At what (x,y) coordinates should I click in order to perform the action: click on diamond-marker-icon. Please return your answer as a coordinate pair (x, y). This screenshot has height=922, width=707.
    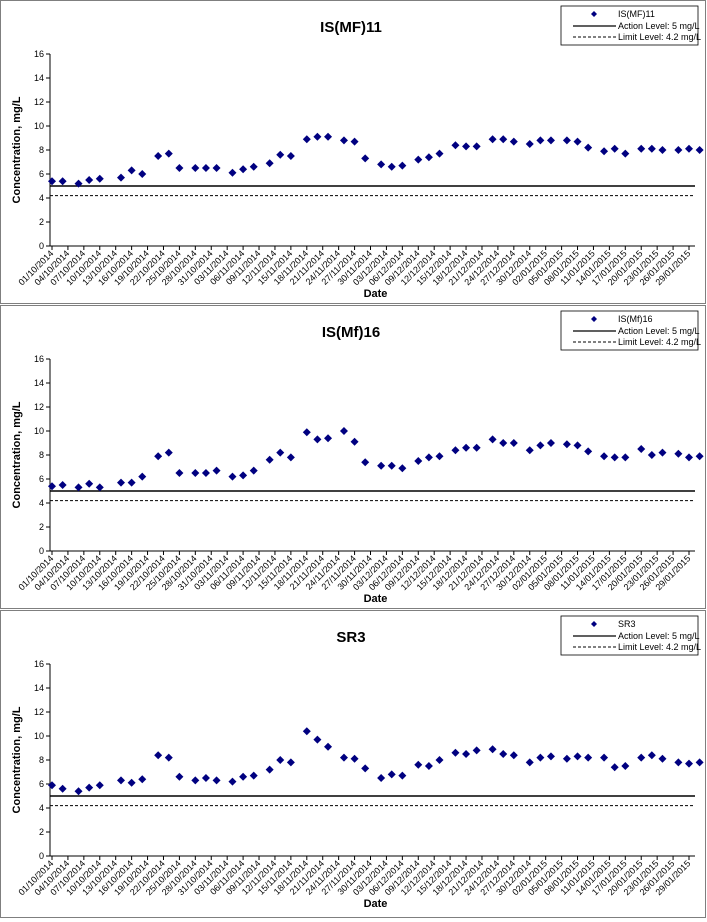
    Looking at the image, I should click on (594, 624).